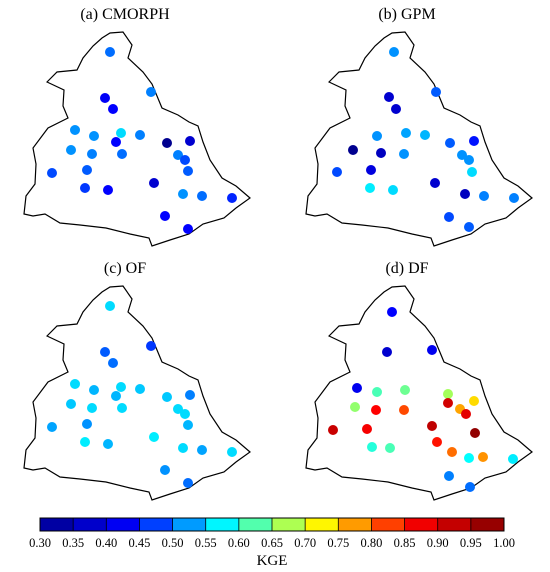 The height and width of the screenshot is (572, 550). I want to click on colorbar-tick-label: 0.65, so click(272, 543).